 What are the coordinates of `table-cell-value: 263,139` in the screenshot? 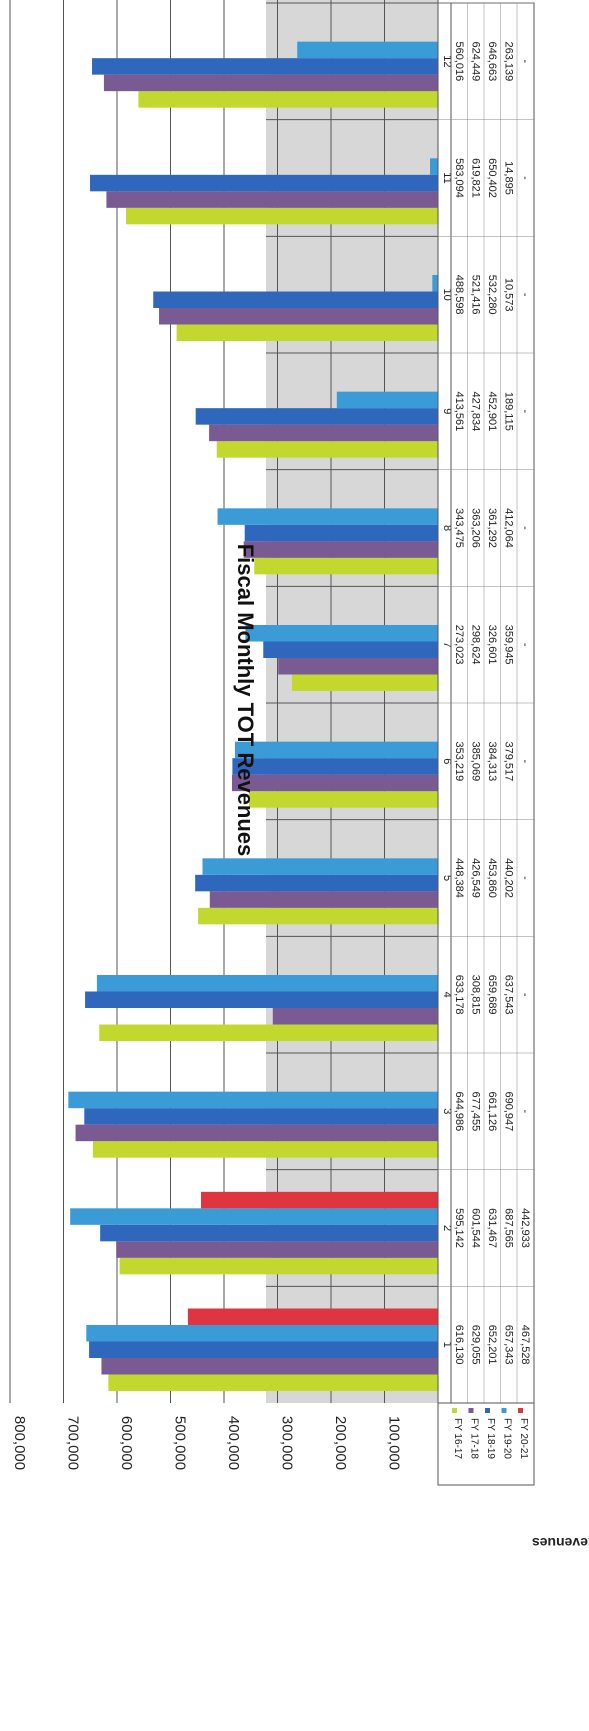 It's located at (509, 61).